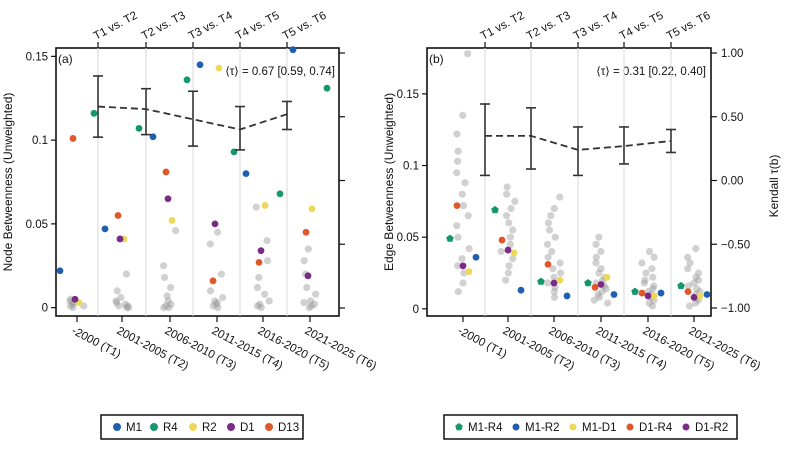 The width and height of the screenshot is (785, 462). Describe the element at coordinates (280, 194) in the screenshot. I see `a-point-r4` at that location.